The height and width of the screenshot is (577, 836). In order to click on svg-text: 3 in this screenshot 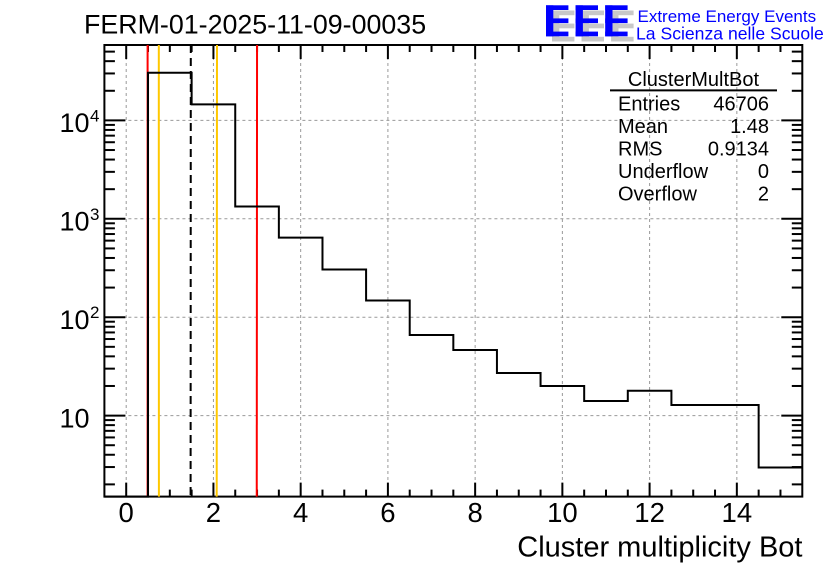, I will do `click(94, 214)`.